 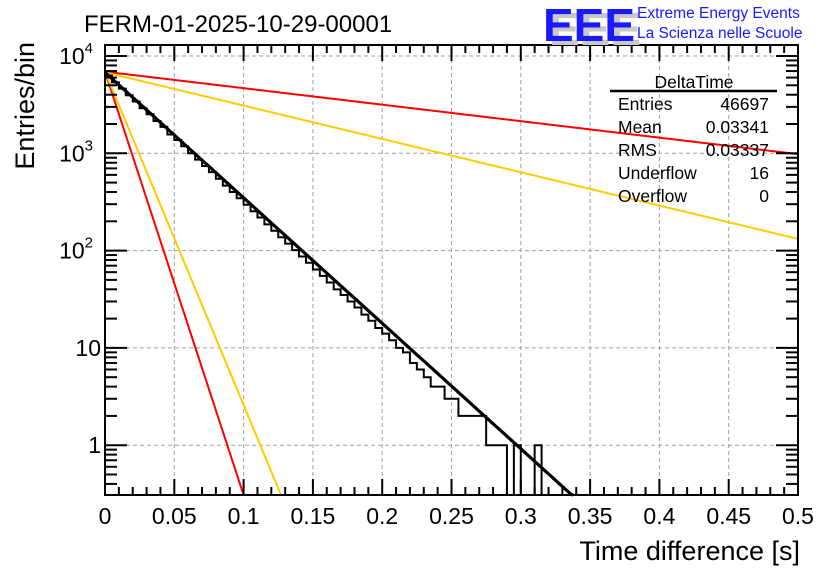 What do you see at coordinates (589, 25) in the screenshot?
I see `logo-letters: EEE` at bounding box center [589, 25].